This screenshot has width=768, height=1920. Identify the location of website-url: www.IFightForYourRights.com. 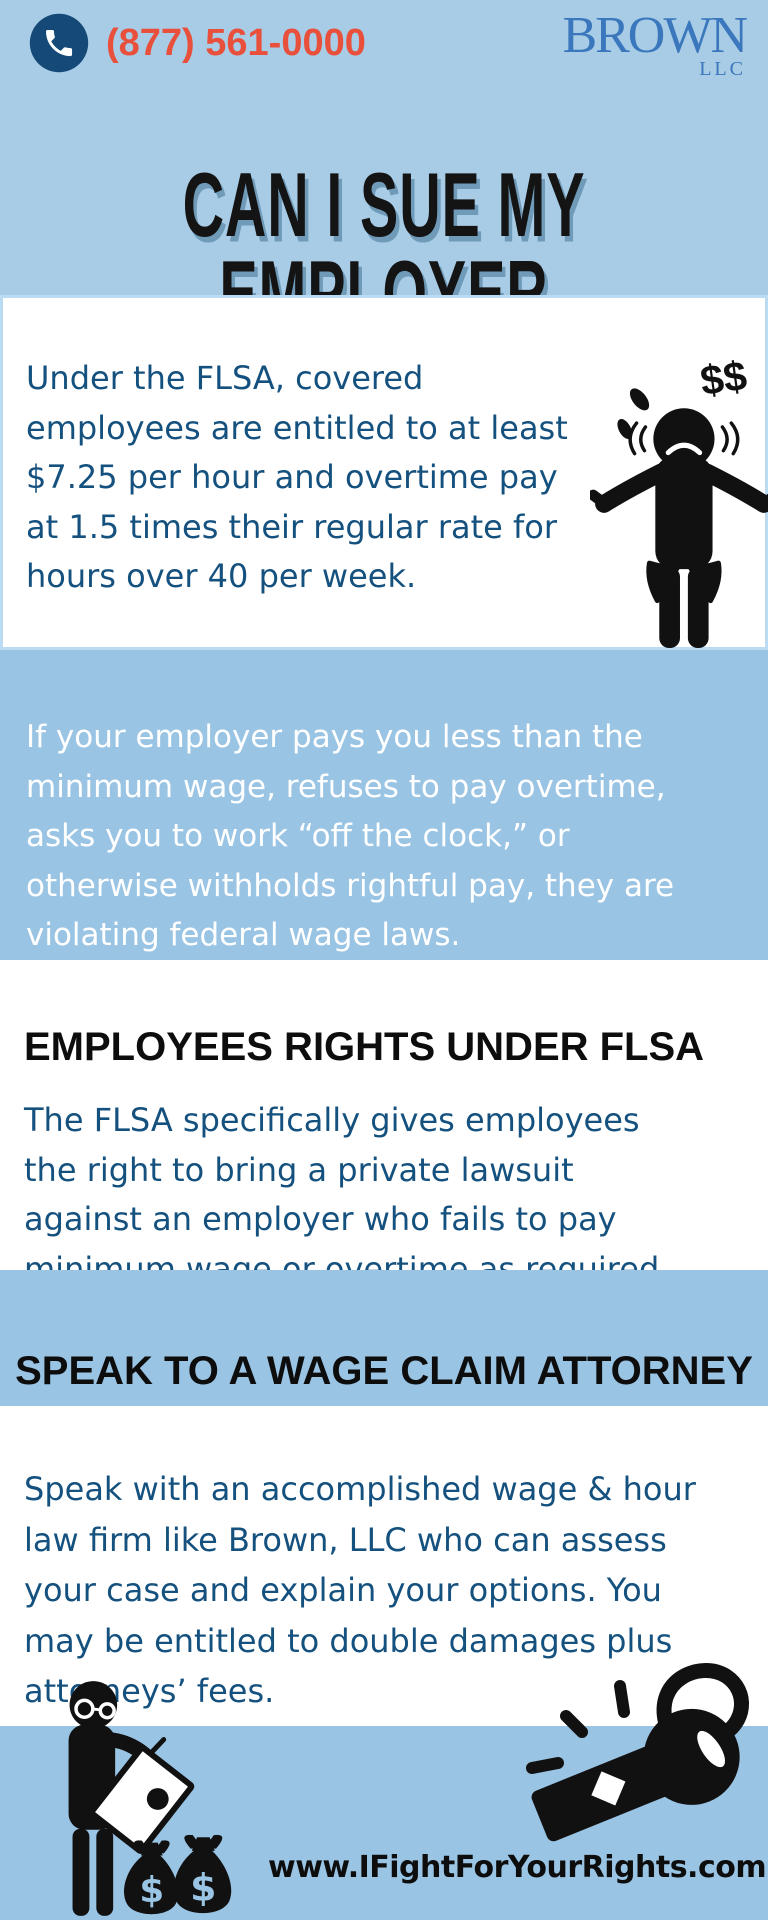
(517, 1867).